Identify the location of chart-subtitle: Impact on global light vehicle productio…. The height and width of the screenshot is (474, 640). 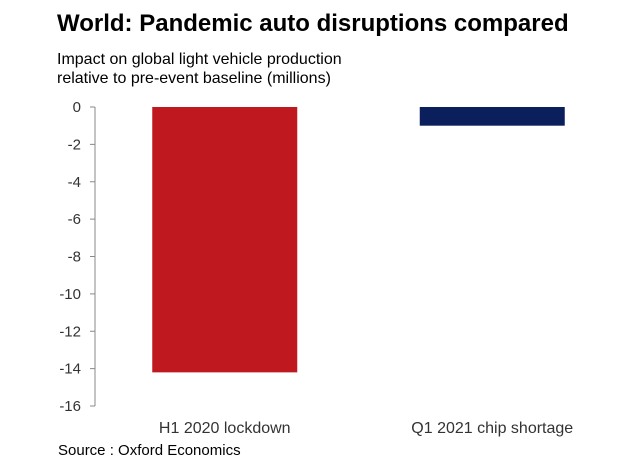
(199, 69).